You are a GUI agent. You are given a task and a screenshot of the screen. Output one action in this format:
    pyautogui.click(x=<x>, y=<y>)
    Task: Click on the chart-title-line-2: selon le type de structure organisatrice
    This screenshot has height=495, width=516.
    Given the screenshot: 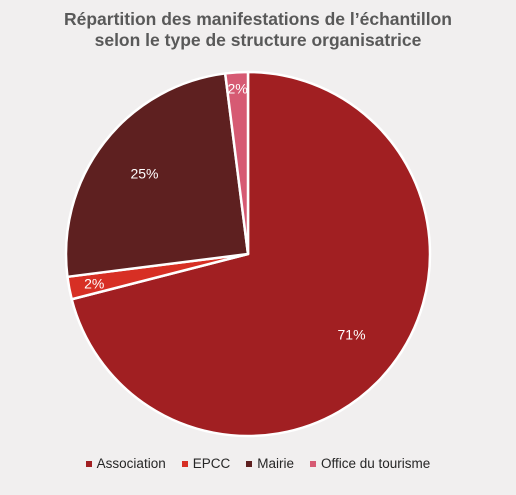 What is the action you would take?
    pyautogui.click(x=258, y=40)
    